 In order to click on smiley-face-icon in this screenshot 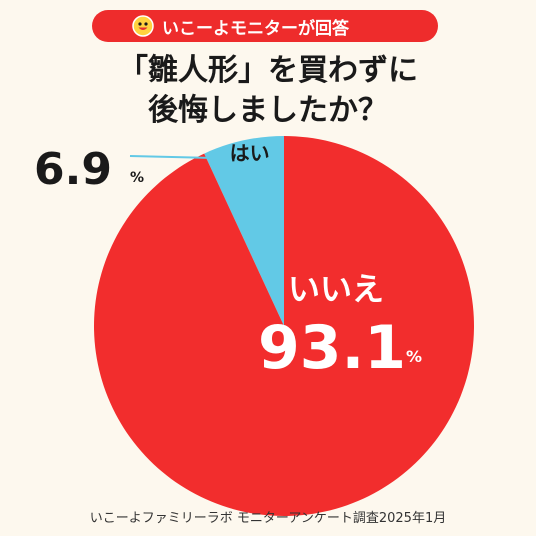, I will do `click(143, 26)`.